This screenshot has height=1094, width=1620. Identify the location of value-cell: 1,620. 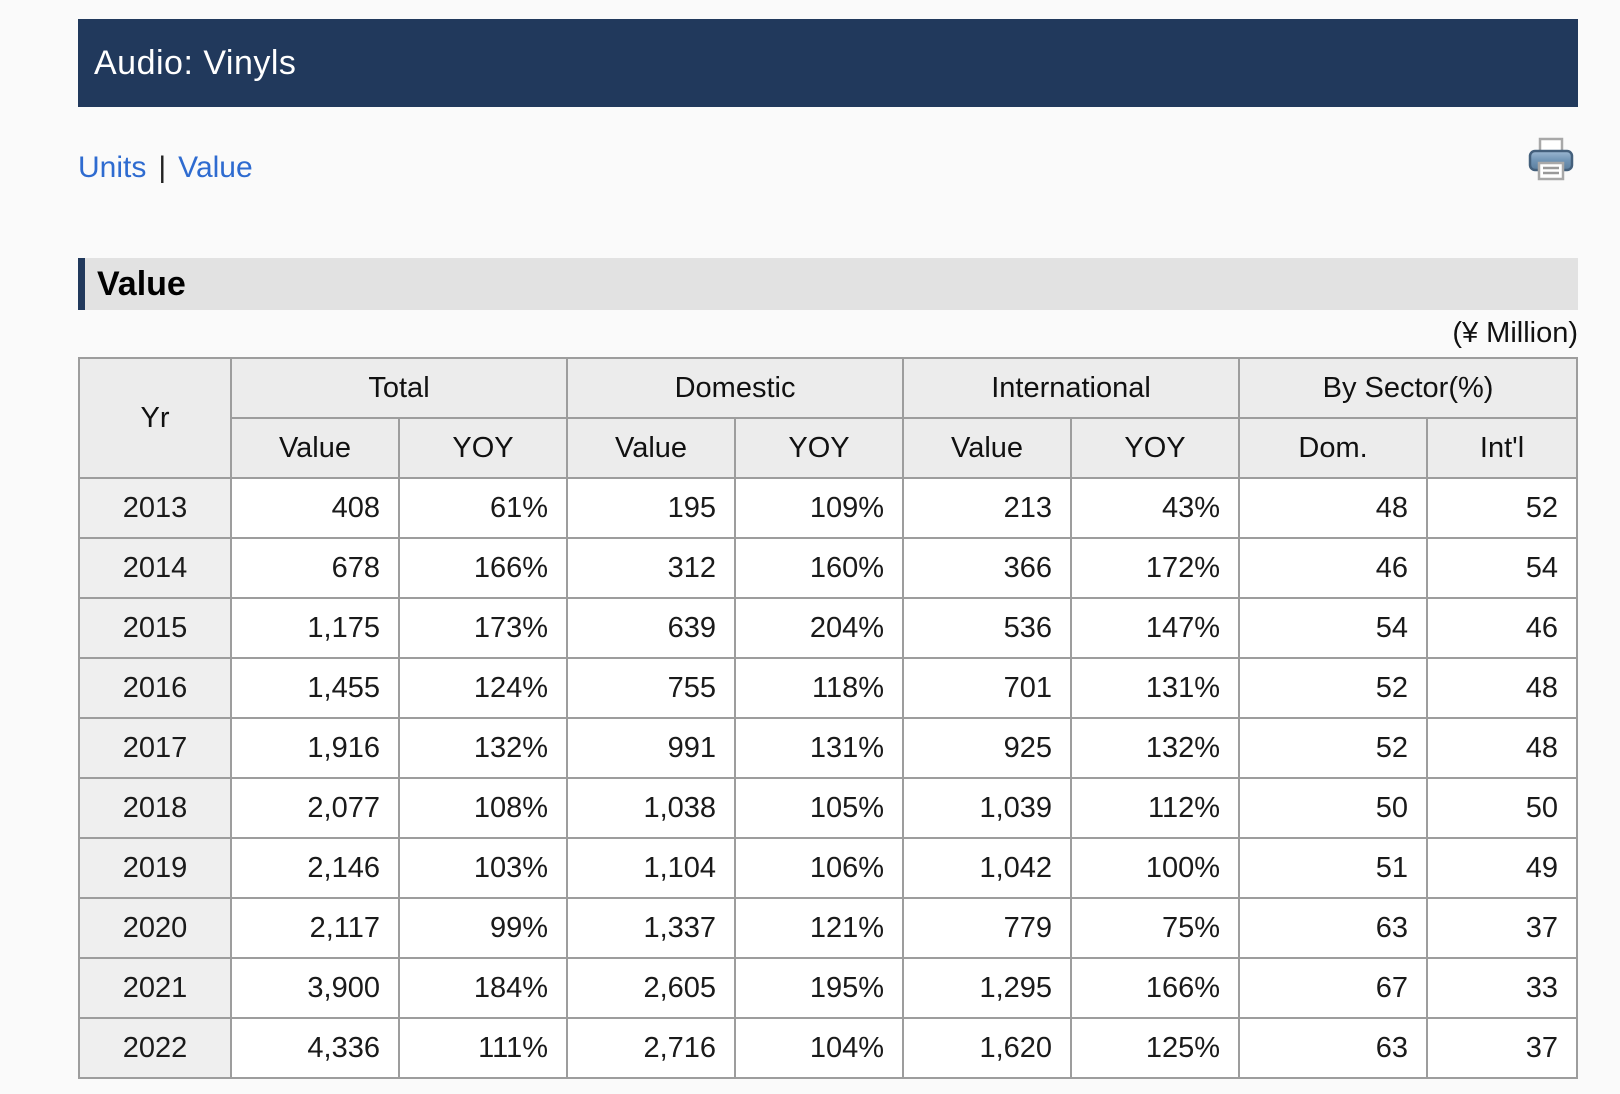
(987, 1048).